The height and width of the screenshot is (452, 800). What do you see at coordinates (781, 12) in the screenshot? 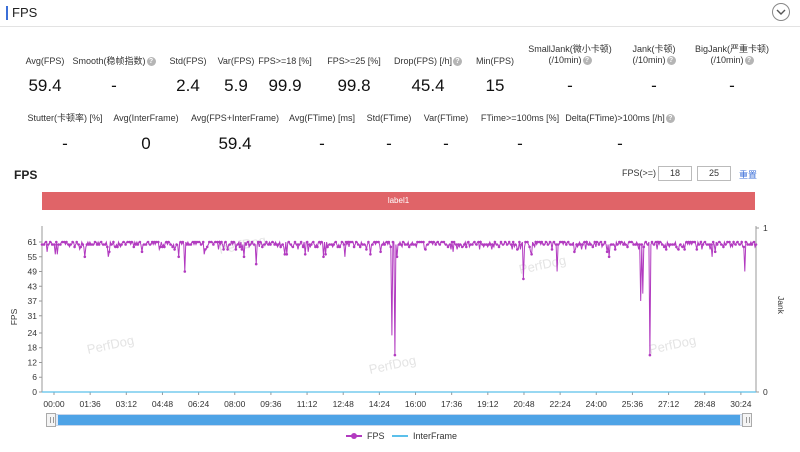
I see `collapse-button` at bounding box center [781, 12].